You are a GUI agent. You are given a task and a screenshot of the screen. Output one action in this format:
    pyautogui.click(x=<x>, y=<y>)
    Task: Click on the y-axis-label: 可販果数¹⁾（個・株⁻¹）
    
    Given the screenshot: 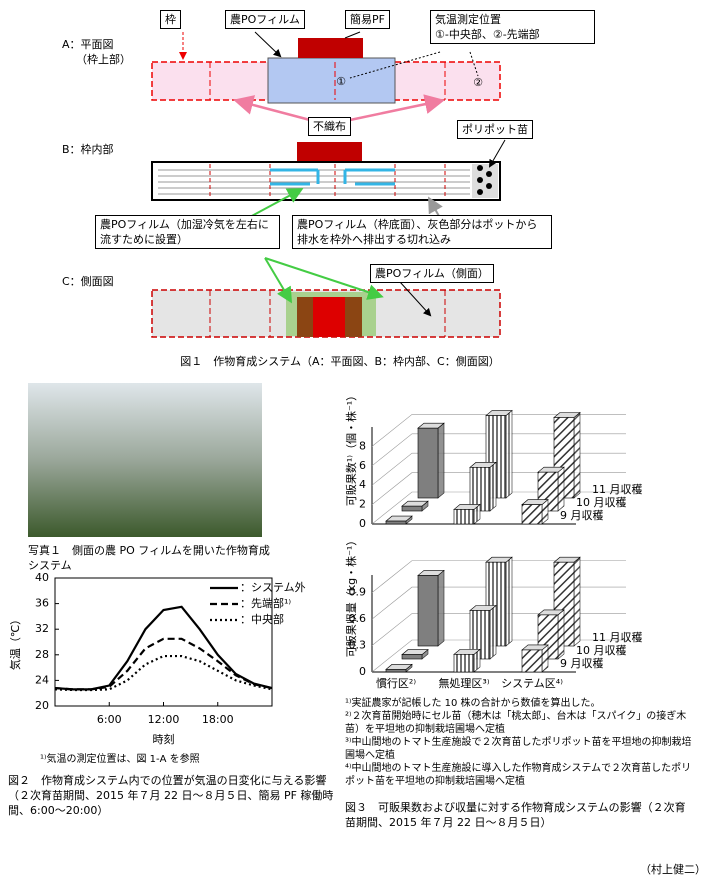 What is the action you would take?
    pyautogui.click(x=351, y=448)
    